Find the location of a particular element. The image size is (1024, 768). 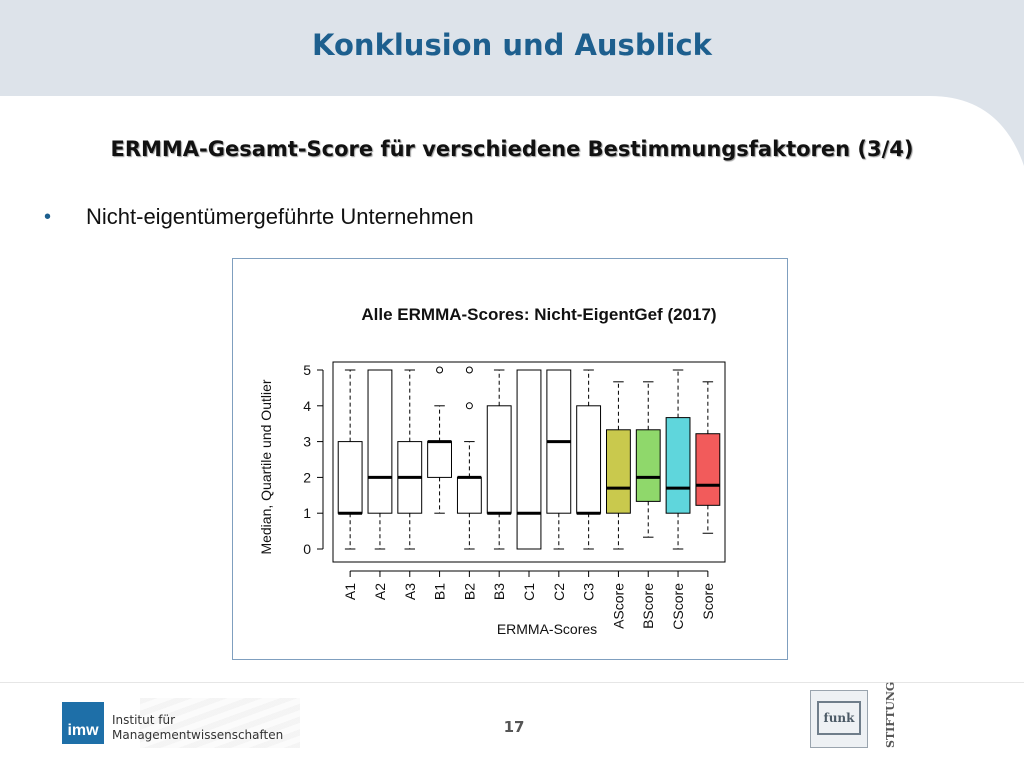

bullet-text: Nicht-eigentümergeführte Unternehmen is located at coordinates (280, 216).